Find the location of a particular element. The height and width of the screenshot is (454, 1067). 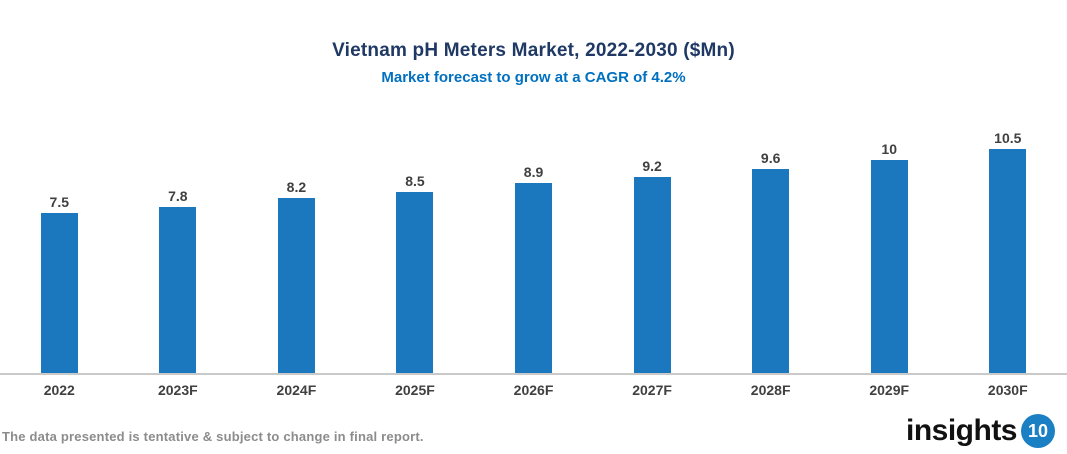

insights10-logo: insights 10 is located at coordinates (980, 431).